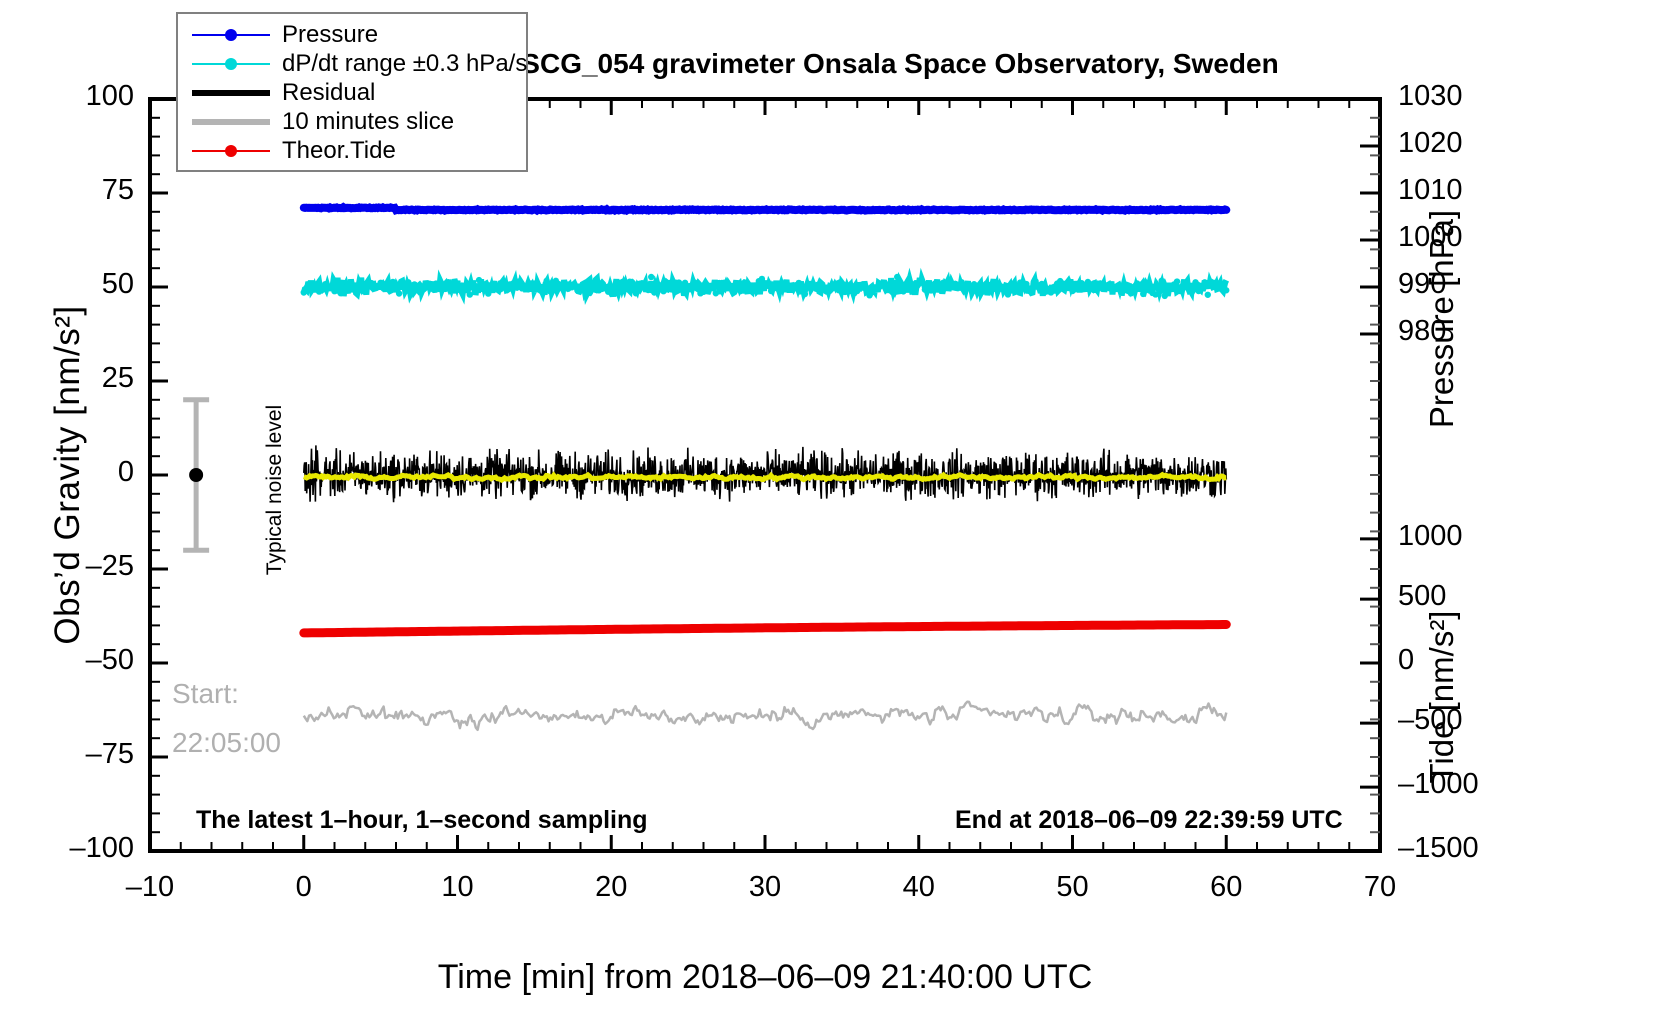 The image size is (1676, 1020). I want to click on legend-item: Theor.Tide, so click(352, 150).